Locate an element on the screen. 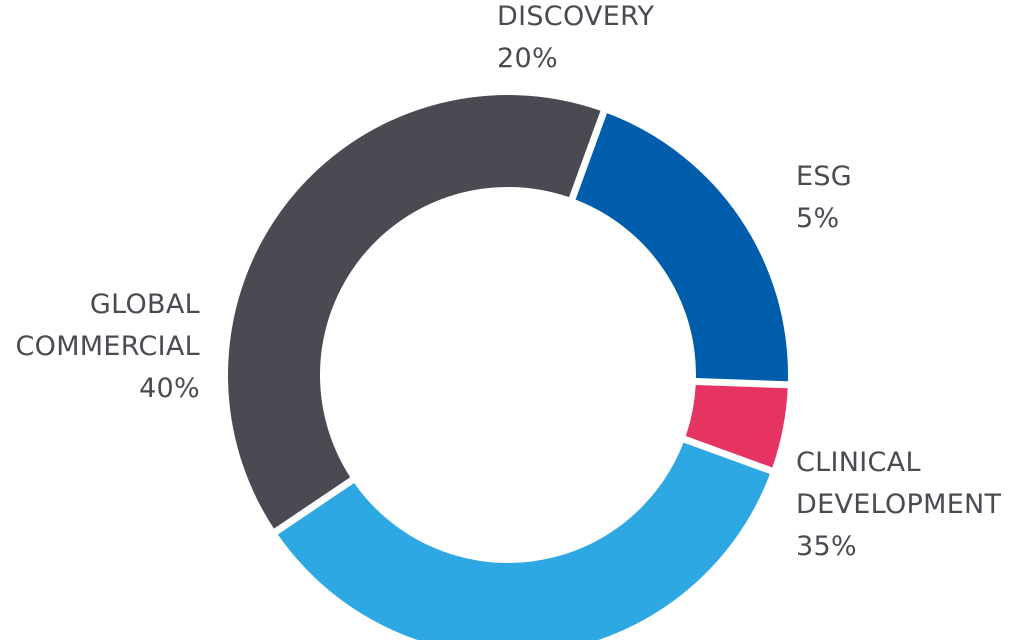  label-discovery: DISCOVERY 20% is located at coordinates (575, 40).